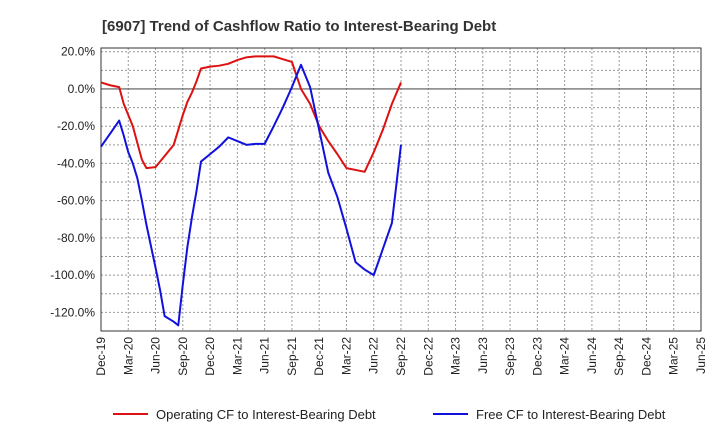  I want to click on x-tick-label: Dec-24, so click(646, 356).